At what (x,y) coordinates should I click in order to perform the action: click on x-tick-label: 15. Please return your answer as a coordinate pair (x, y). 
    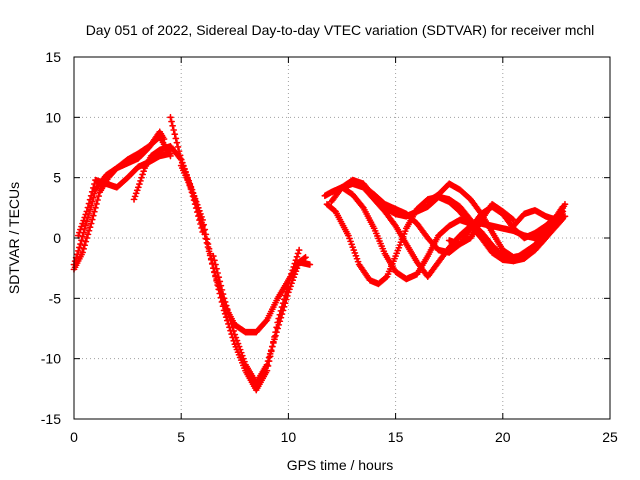
    Looking at the image, I should click on (396, 437).